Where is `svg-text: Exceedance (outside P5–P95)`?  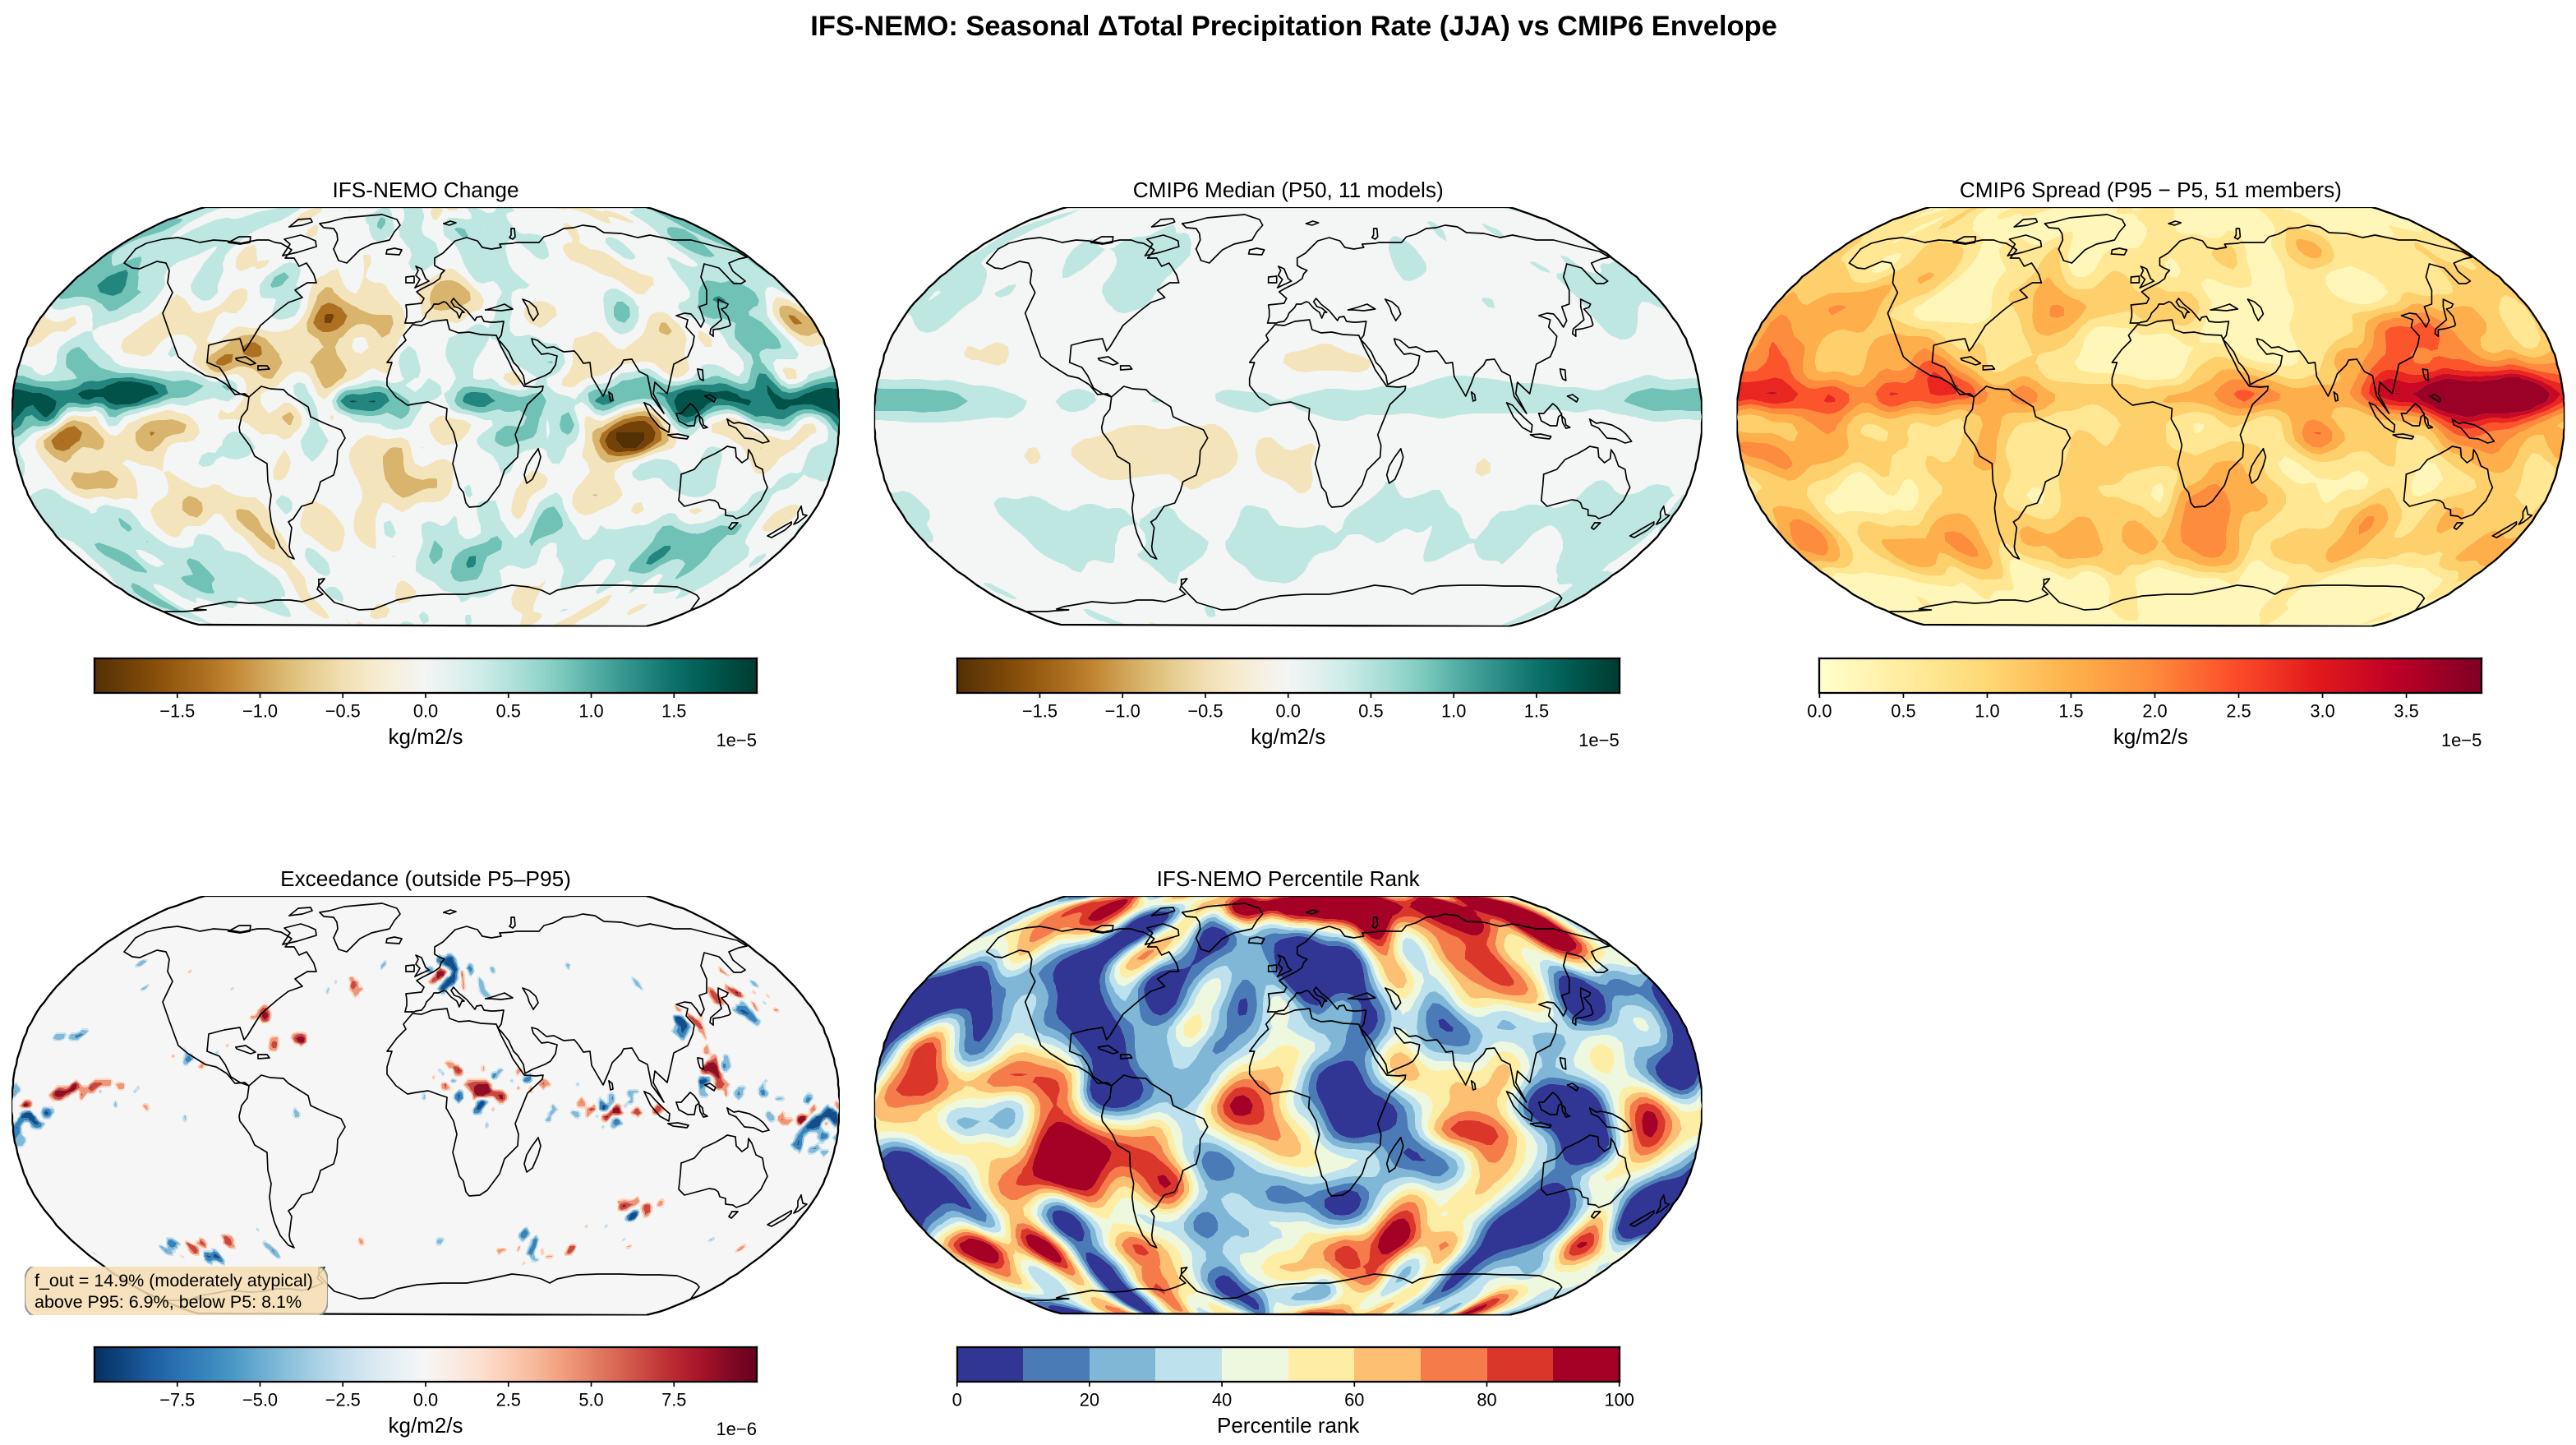
svg-text: Exceedance (outside P5–P95) is located at coordinates (425, 878).